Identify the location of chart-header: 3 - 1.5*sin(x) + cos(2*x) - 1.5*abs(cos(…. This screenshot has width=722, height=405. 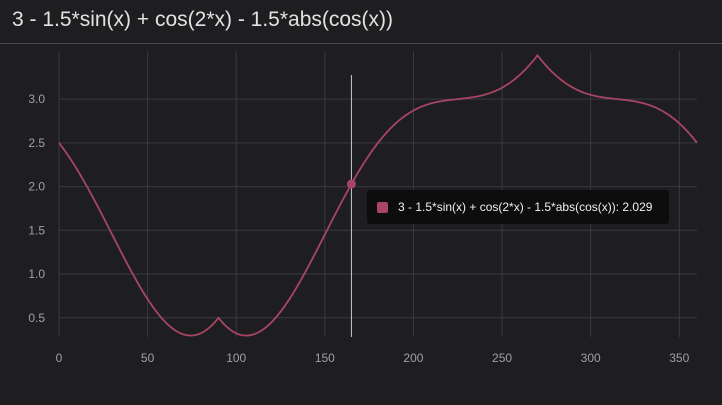
(361, 22).